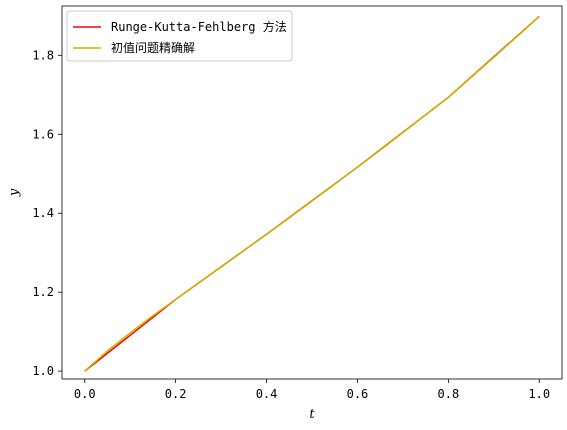 This screenshot has height=430, width=567. Describe the element at coordinates (153, 47) in the screenshot. I see `legend-label-exact: 初值问题精确解` at that location.